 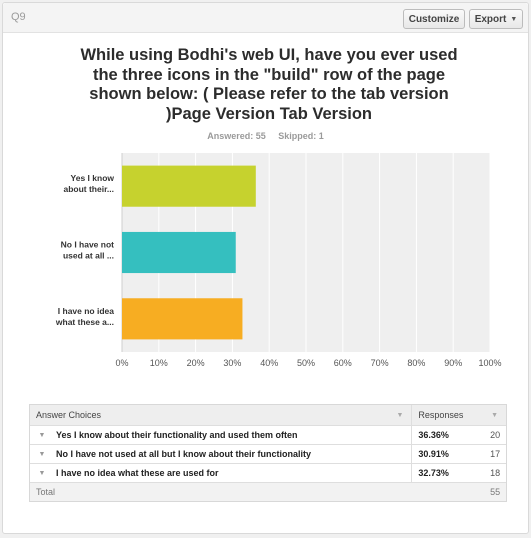 I want to click on x-tick-label: 60%, so click(x=343, y=363).